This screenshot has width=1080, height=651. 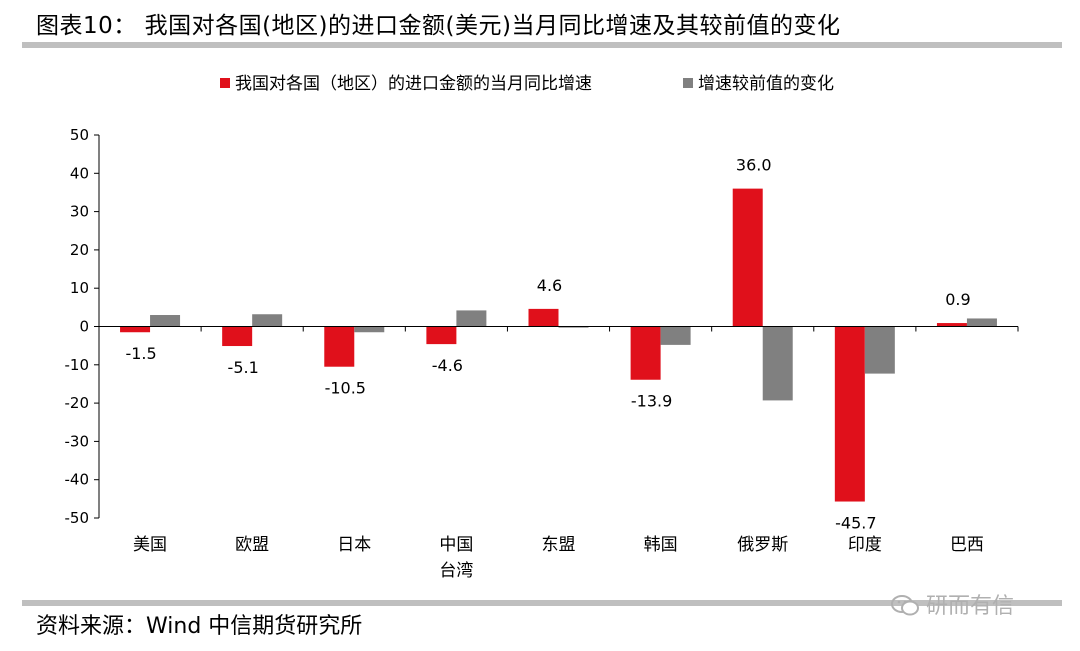 What do you see at coordinates (456, 545) in the screenshot?
I see `category-label-4: 中国` at bounding box center [456, 545].